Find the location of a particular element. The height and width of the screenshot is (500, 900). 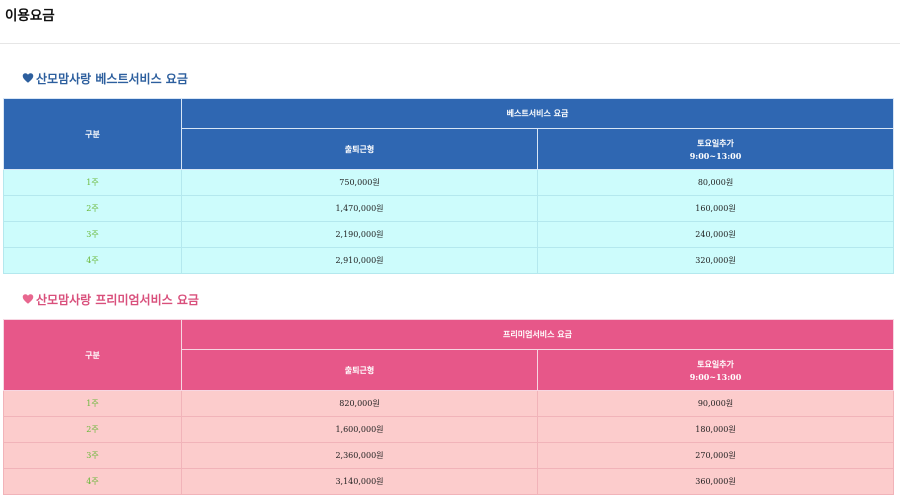

table-row: 2주 1,600,000원 180,000원 is located at coordinates (448, 429).